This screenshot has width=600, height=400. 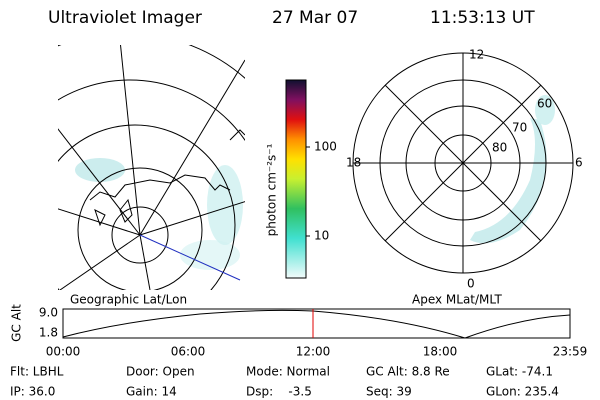 I want to click on map-label: Geographic Lat/Lon, so click(x=128, y=300).